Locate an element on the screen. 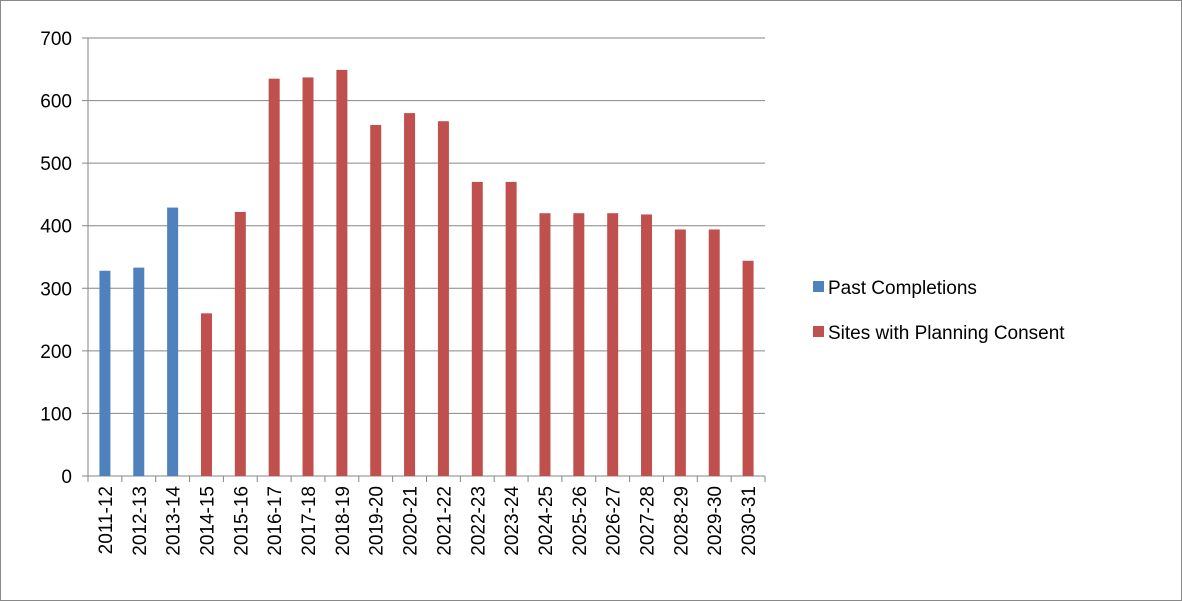 The image size is (1182, 601). x-tick-label: 2028-29 is located at coordinates (681, 521).